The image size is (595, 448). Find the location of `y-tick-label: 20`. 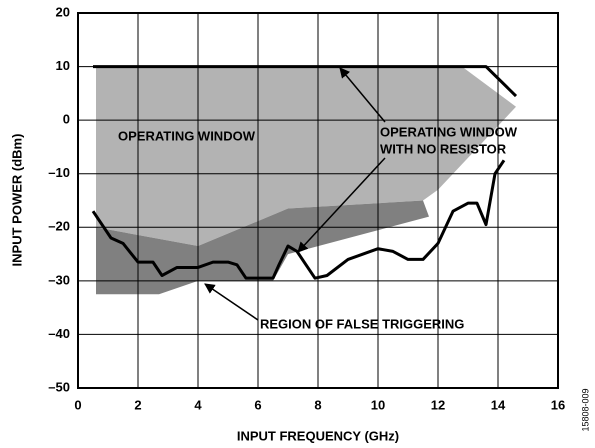

y-tick-label: 20 is located at coordinates (63, 11).